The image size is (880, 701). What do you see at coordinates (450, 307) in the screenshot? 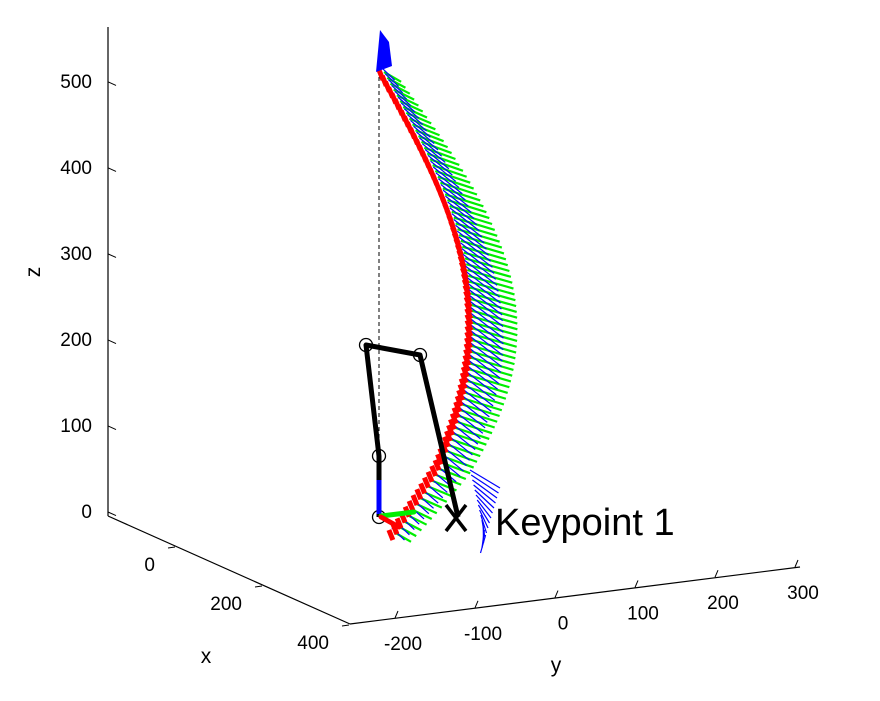
I see `frame-y-arrows` at bounding box center [450, 307].